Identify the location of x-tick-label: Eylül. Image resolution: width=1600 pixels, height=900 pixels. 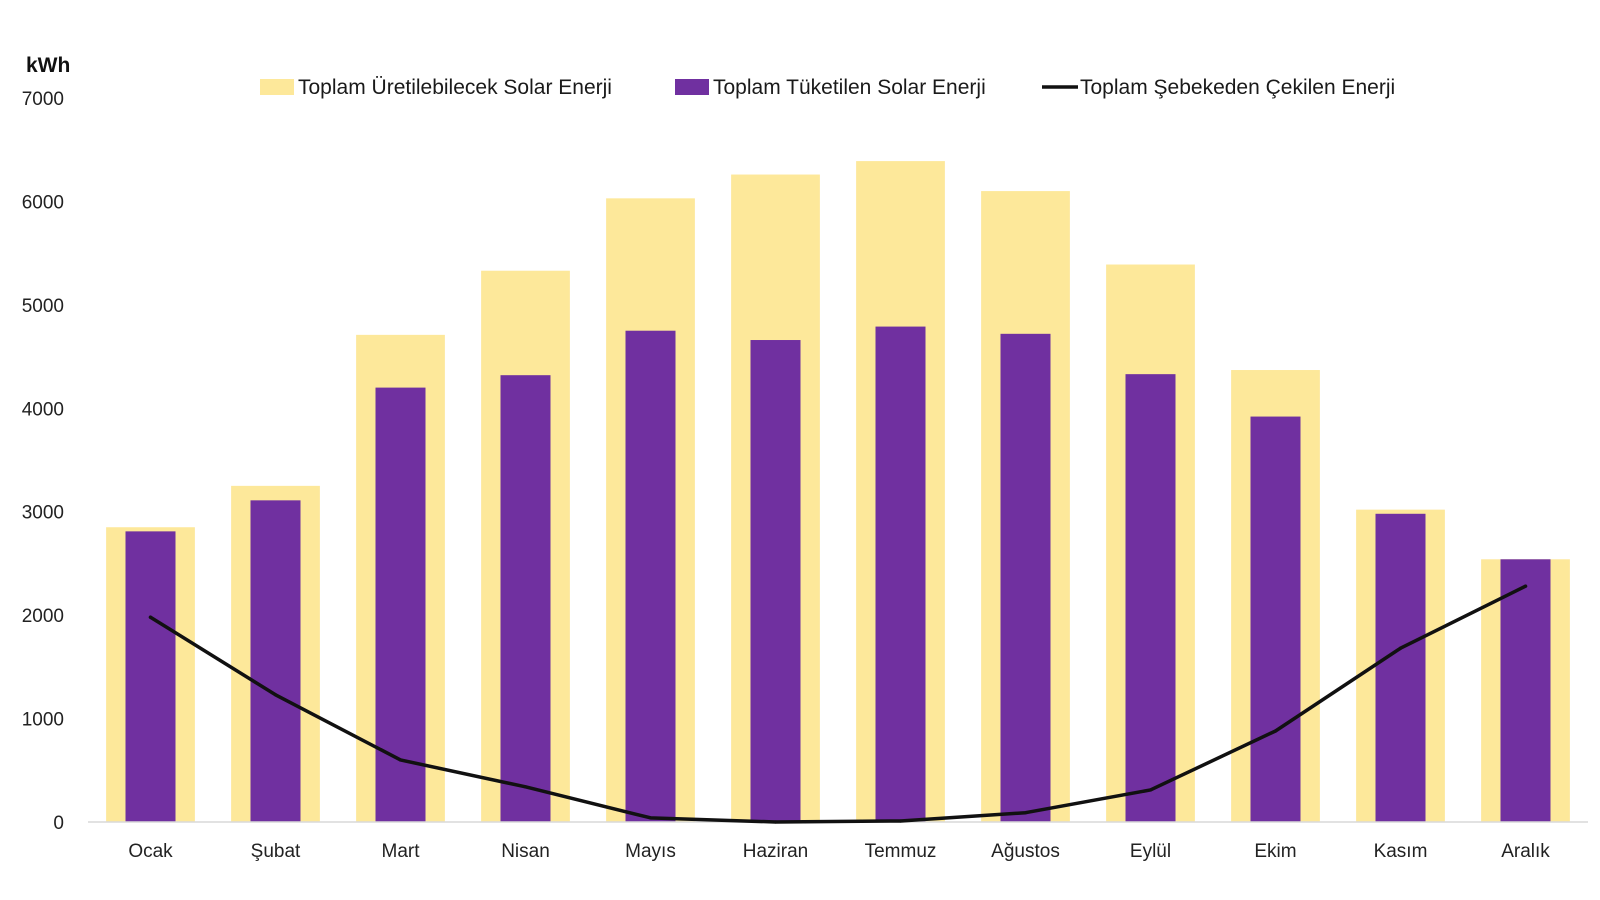
(1150, 851).